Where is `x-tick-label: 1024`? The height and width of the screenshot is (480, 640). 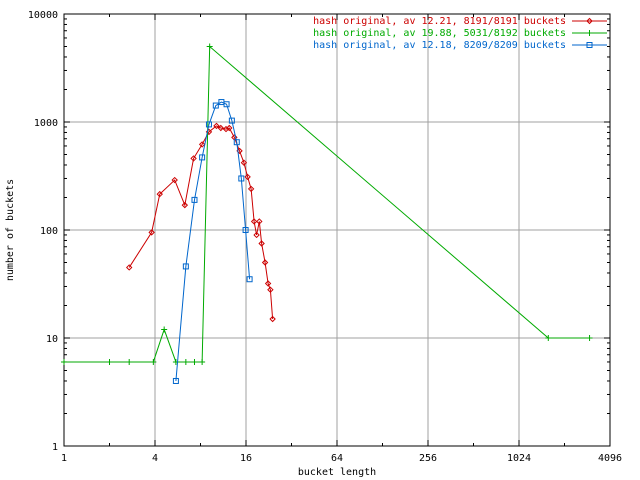
x-tick-label: 1024 is located at coordinates (519, 458).